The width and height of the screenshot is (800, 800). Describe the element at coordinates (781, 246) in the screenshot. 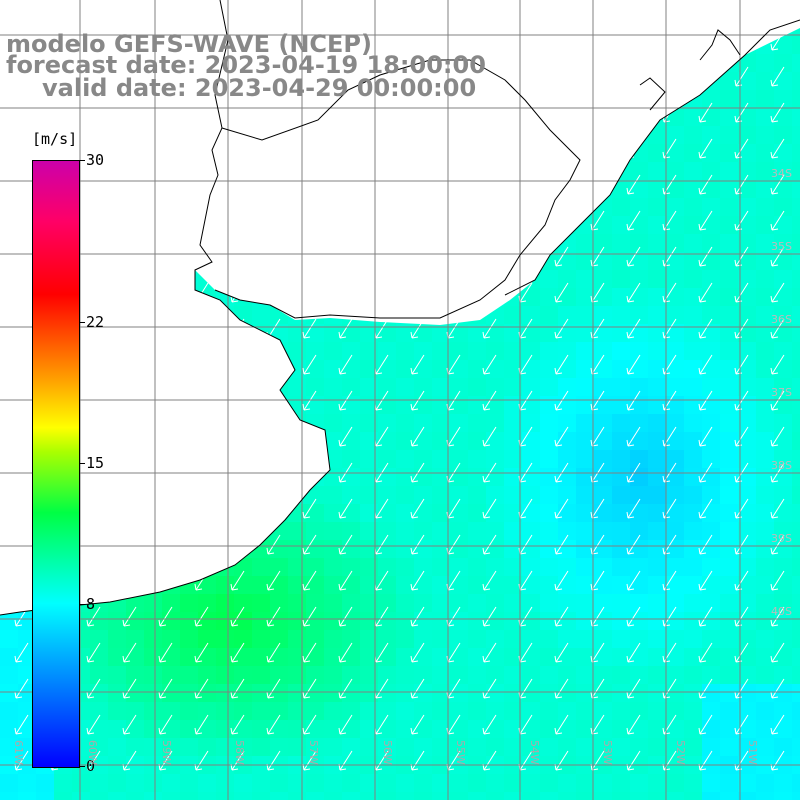

I see `latitude-label: 35S` at that location.